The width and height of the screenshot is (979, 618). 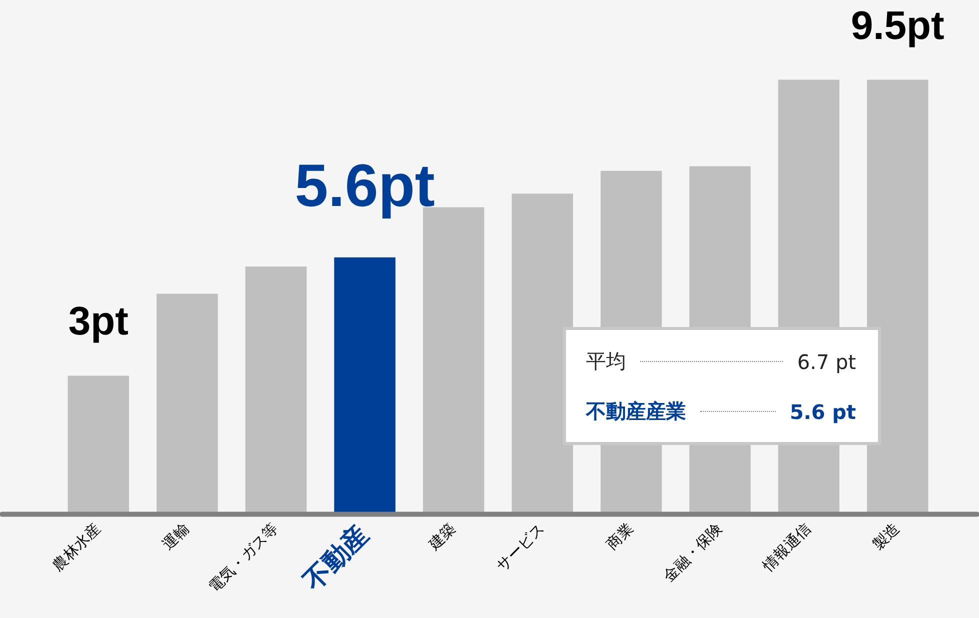 I want to click on annotation: 不動産産業, so click(x=636, y=411).